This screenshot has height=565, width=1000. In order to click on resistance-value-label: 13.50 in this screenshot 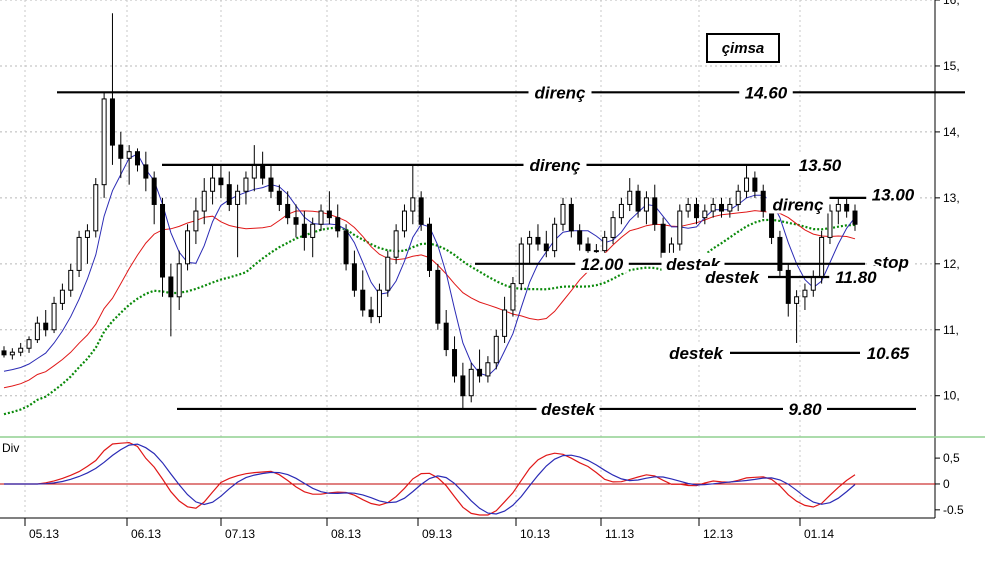, I will do `click(820, 165)`.